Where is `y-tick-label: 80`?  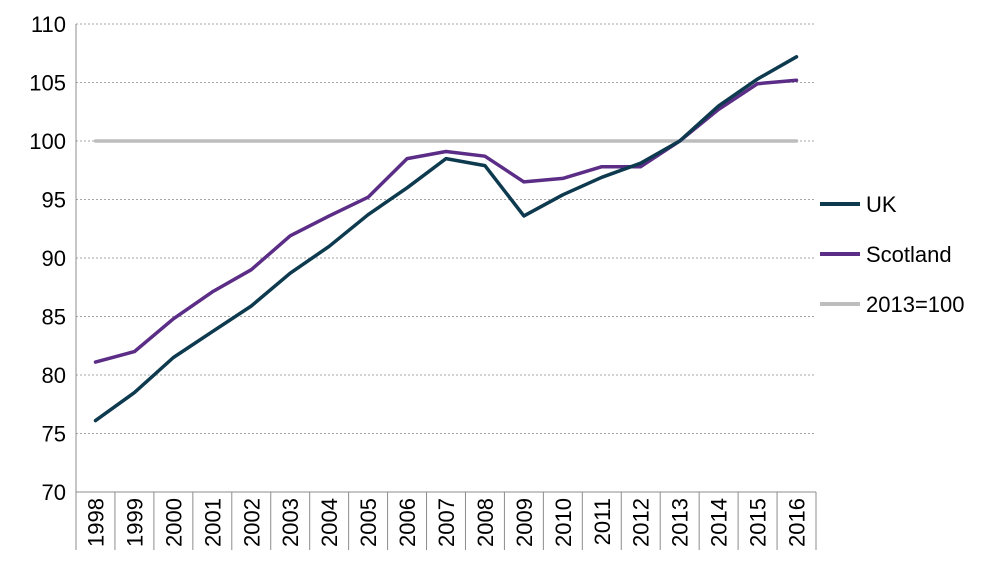
y-tick-label: 80 is located at coordinates (54, 375).